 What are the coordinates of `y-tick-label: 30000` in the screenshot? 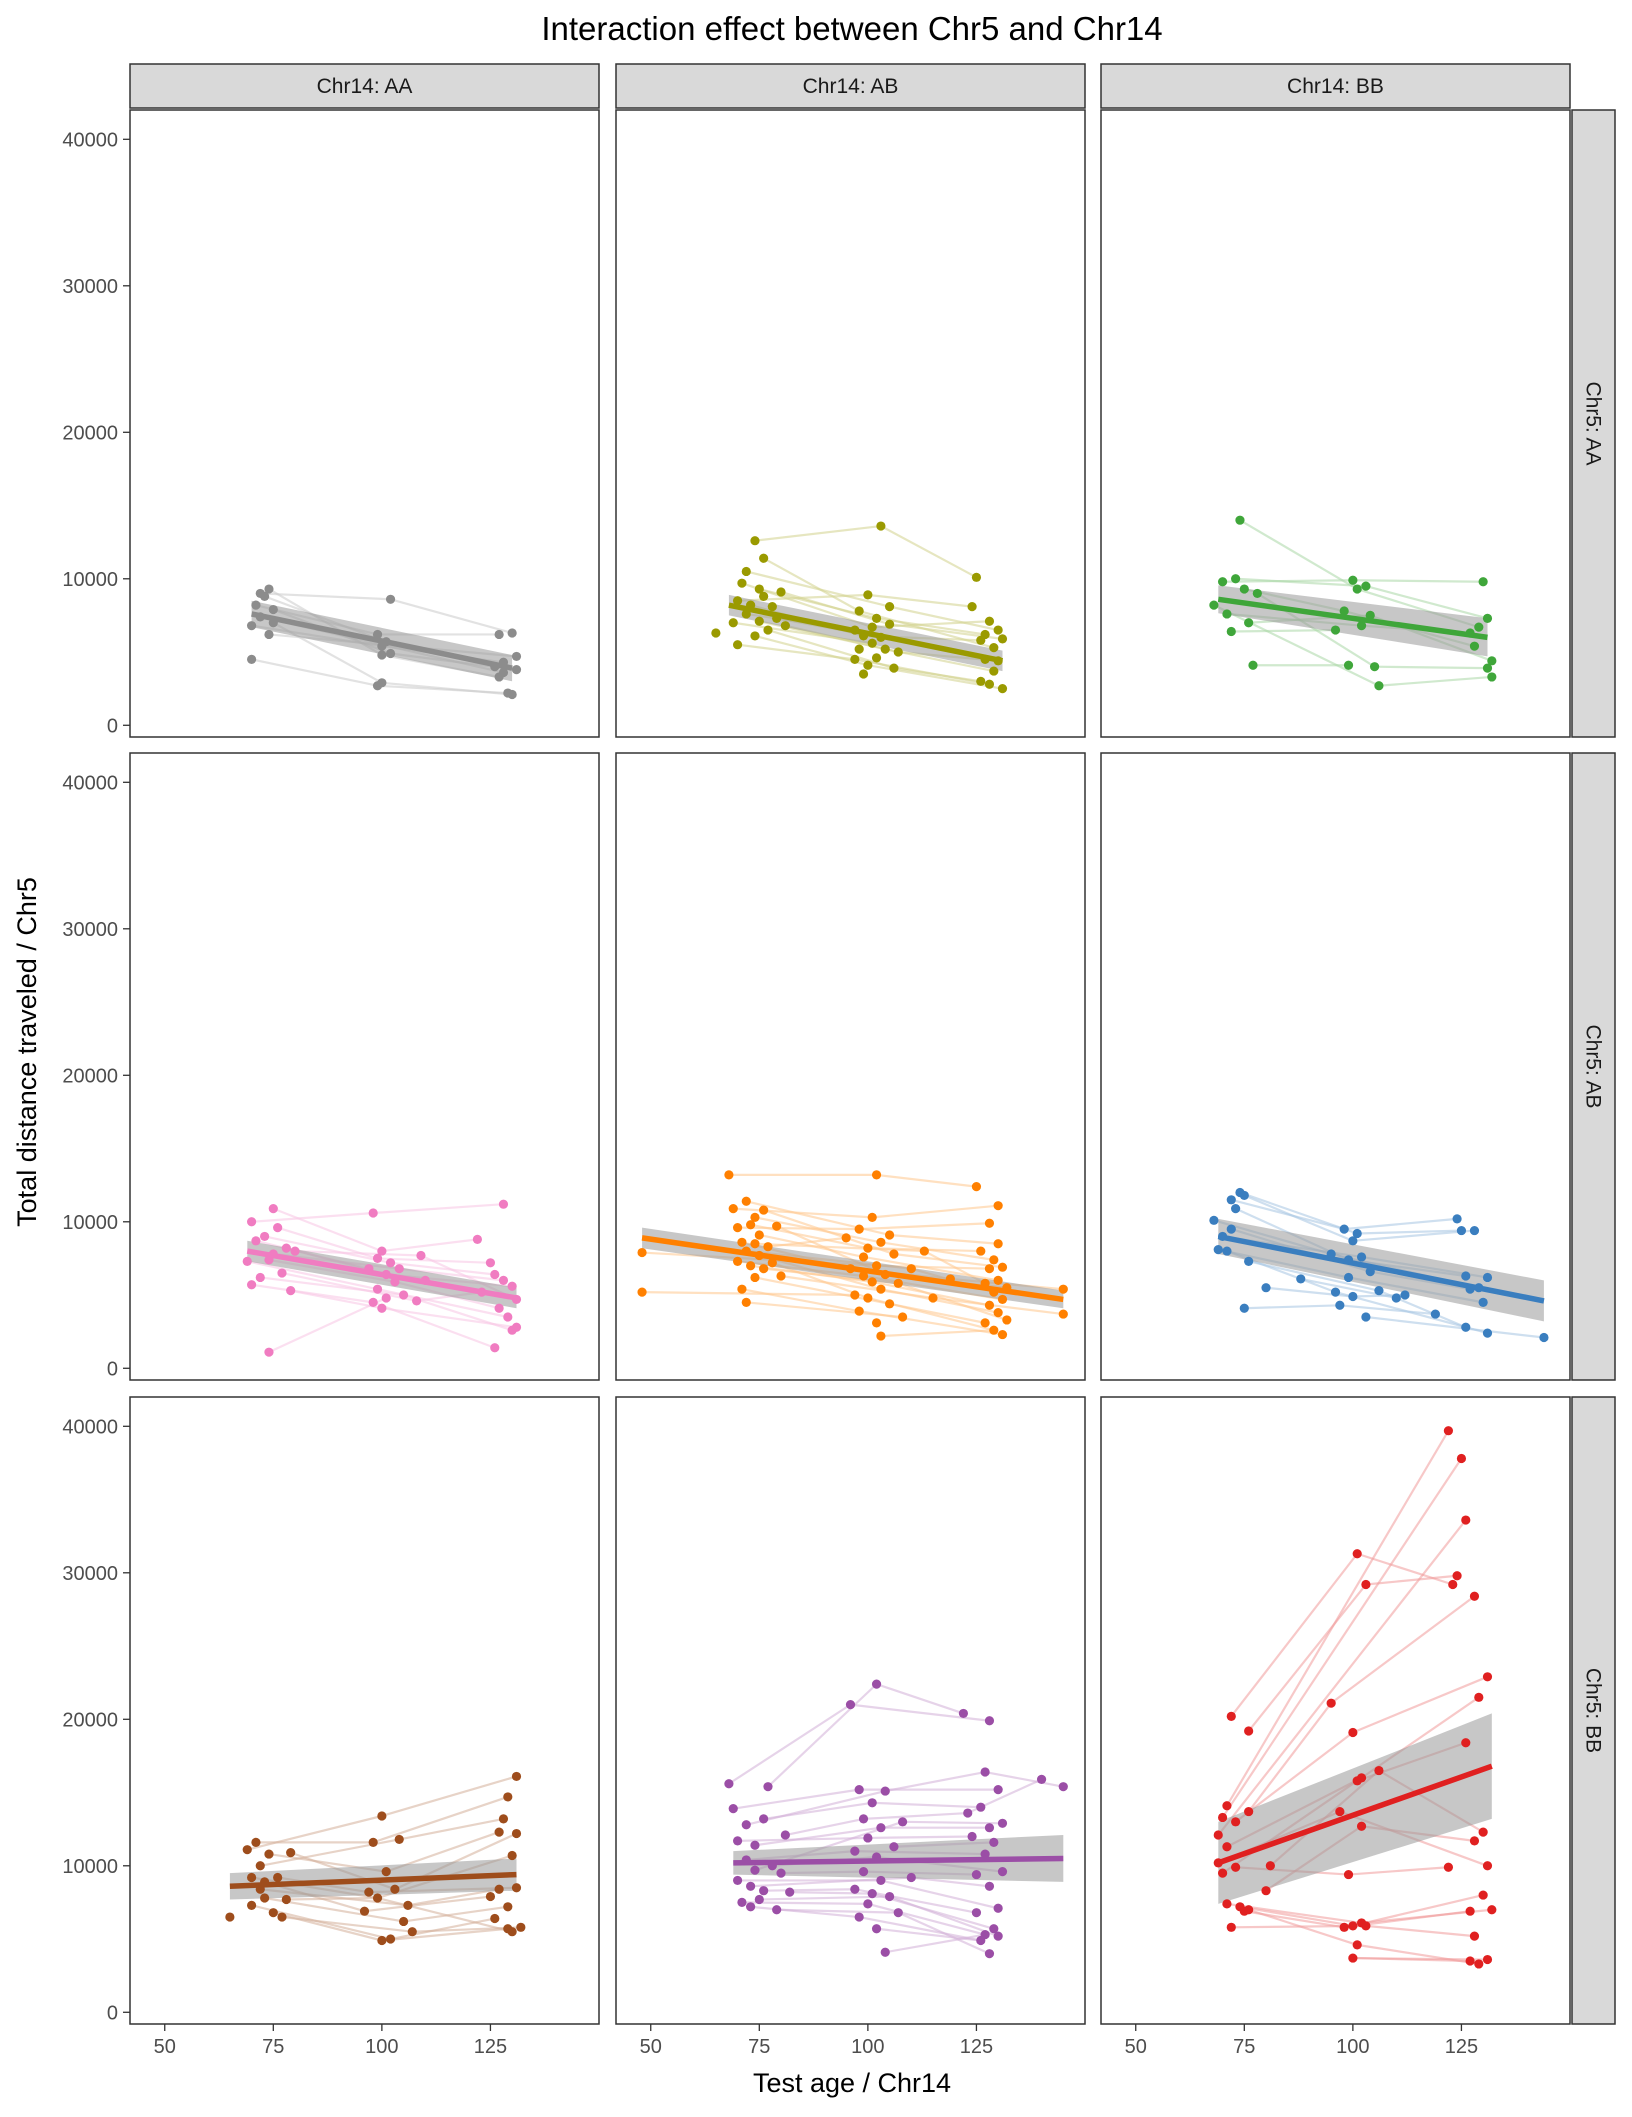 It's located at (90, 930).